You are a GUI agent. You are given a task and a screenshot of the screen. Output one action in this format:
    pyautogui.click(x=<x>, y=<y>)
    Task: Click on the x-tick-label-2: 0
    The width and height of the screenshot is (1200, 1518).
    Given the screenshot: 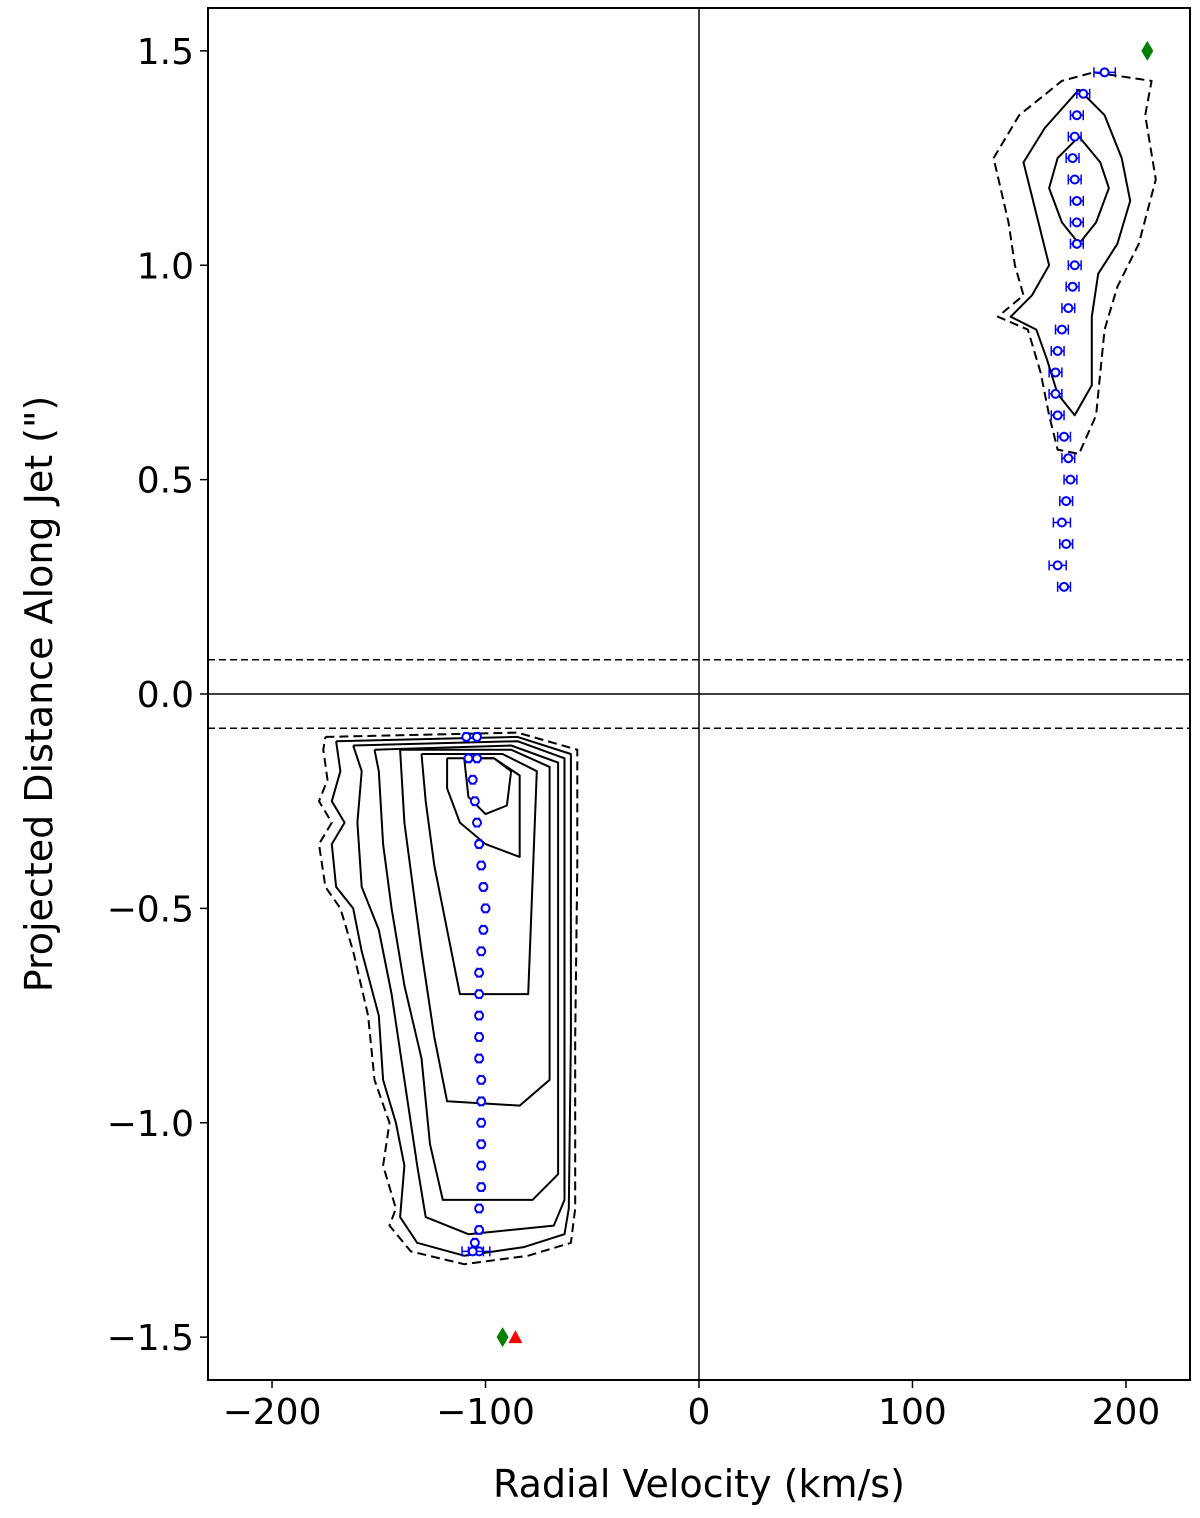 What is the action you would take?
    pyautogui.click(x=699, y=1412)
    